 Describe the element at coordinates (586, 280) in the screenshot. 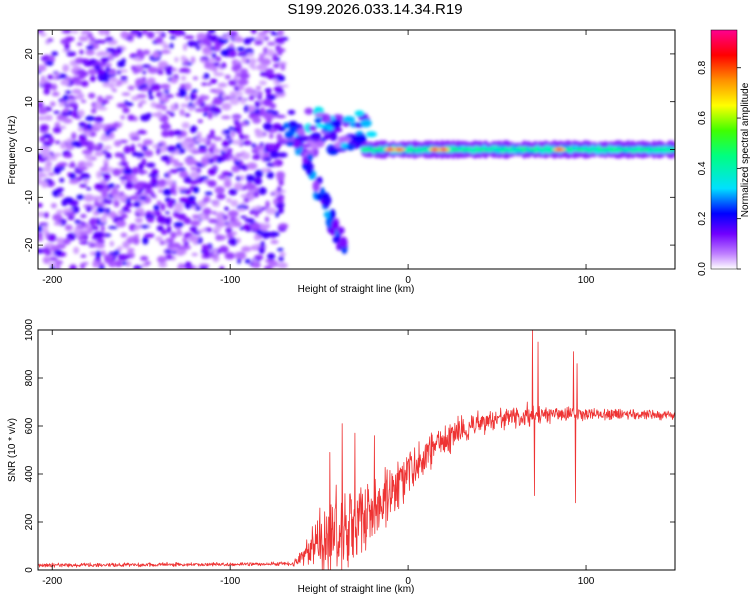

I see `x-tick-label: 100` at that location.